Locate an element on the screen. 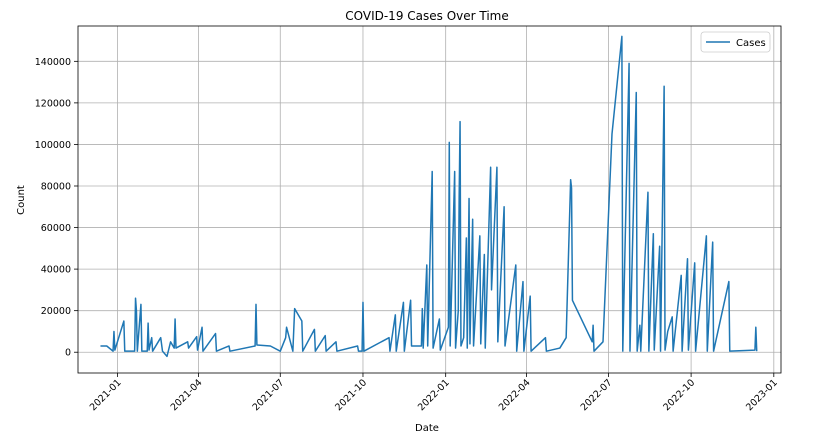 The image size is (820, 441). x-axis-label: Date is located at coordinates (427, 428).